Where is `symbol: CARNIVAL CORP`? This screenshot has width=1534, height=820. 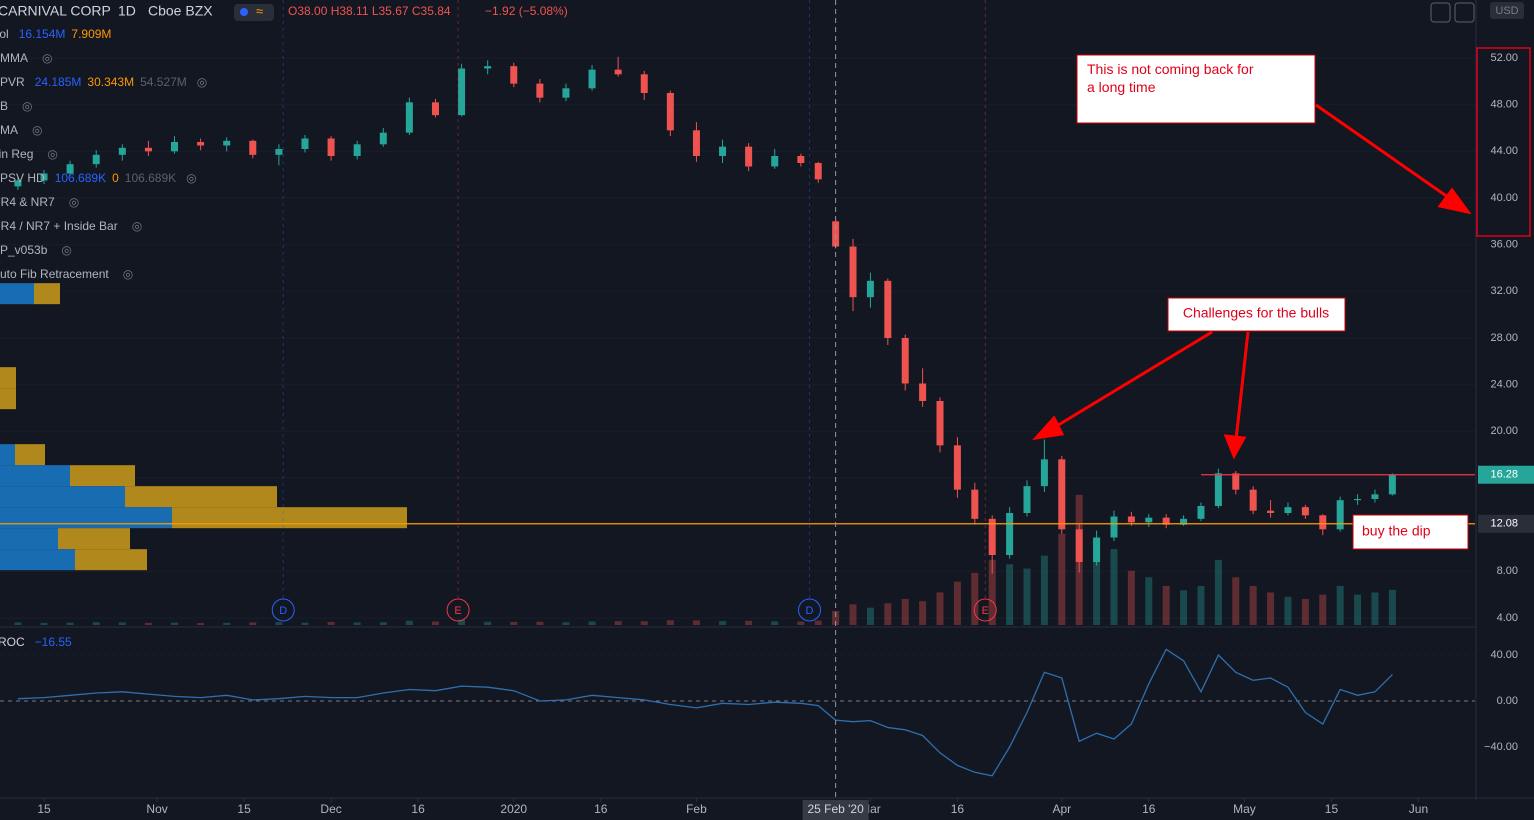 symbol: CARNIVAL CORP is located at coordinates (55, 11).